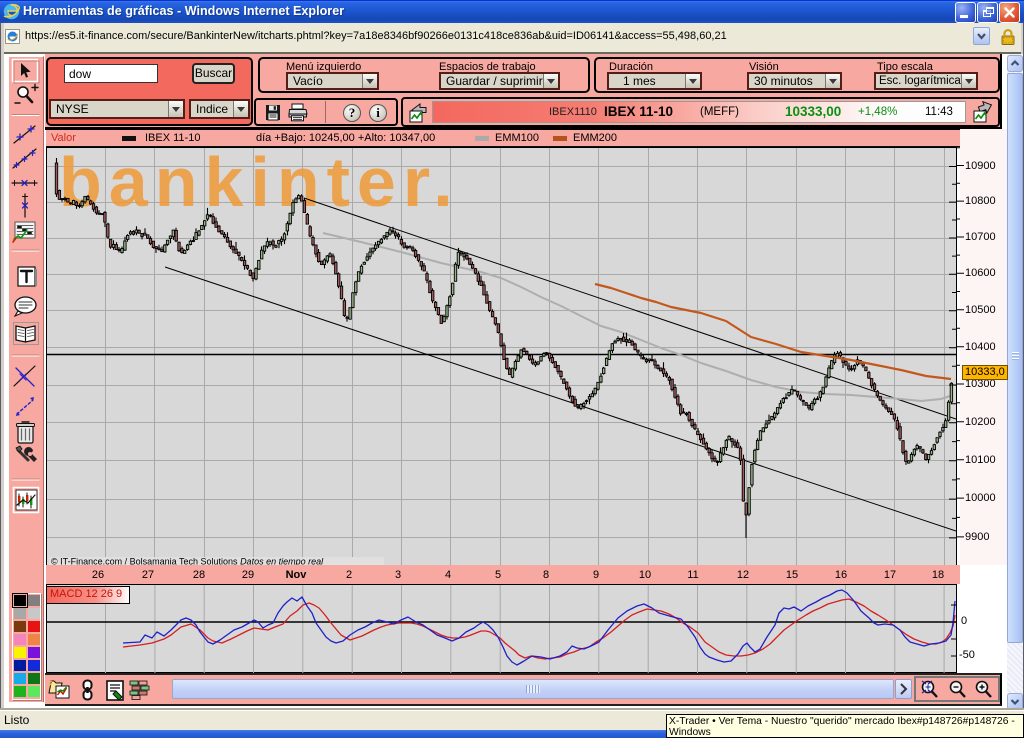 This screenshot has width=1024, height=738. Describe the element at coordinates (259, 184) in the screenshot. I see `svg-text: bankinter.` at that location.